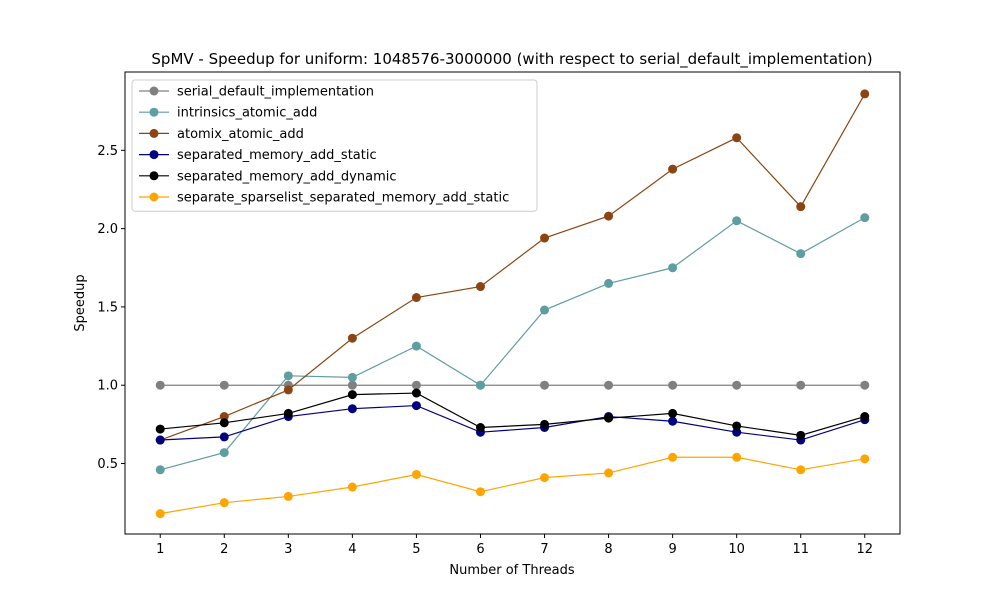 This screenshot has width=1000, height=600. What do you see at coordinates (544, 549) in the screenshot?
I see `x-tick-label: 7` at bounding box center [544, 549].